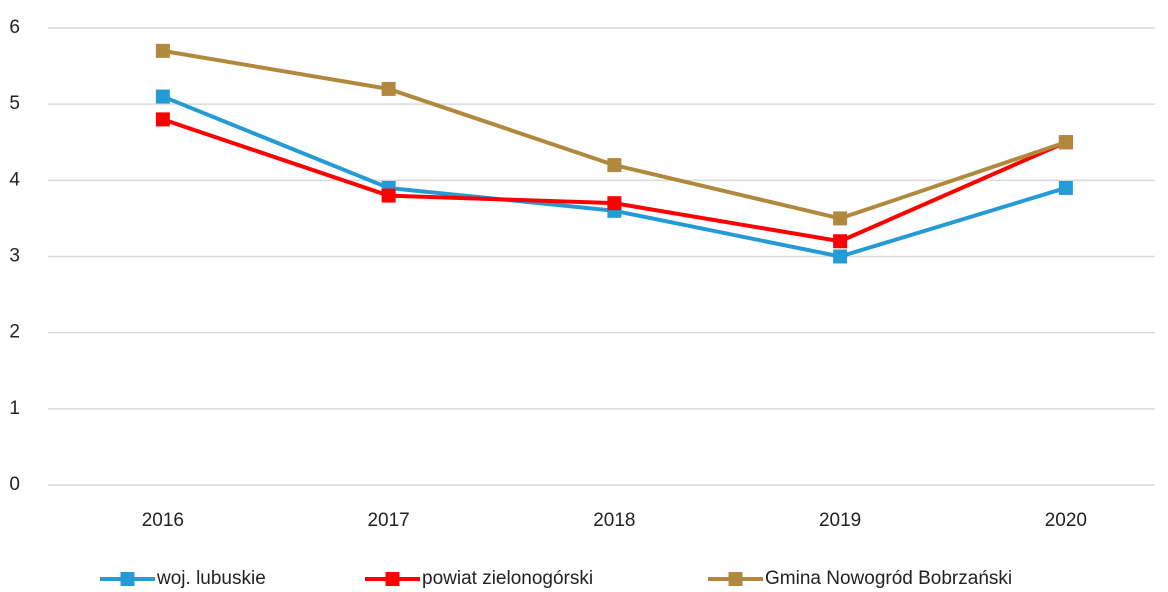 Image resolution: width=1168 pixels, height=592 pixels. I want to click on x-tick-label: 2016, so click(163, 520).